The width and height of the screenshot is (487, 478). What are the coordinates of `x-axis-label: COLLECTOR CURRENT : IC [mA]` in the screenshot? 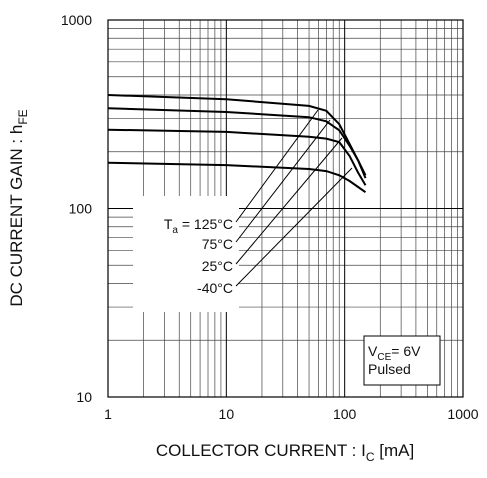 It's located at (285, 452).